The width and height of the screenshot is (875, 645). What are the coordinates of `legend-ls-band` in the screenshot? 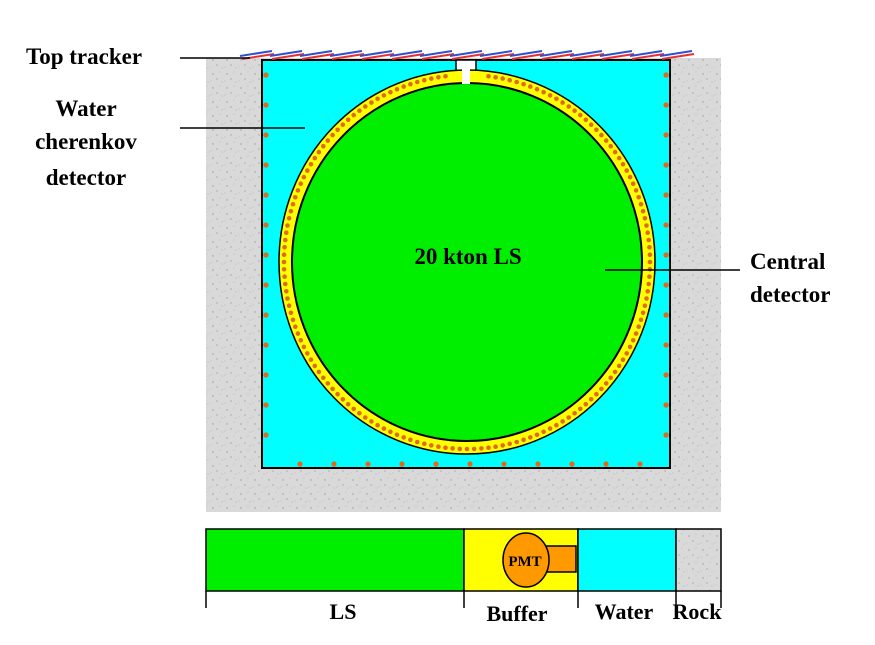 It's located at (335, 560).